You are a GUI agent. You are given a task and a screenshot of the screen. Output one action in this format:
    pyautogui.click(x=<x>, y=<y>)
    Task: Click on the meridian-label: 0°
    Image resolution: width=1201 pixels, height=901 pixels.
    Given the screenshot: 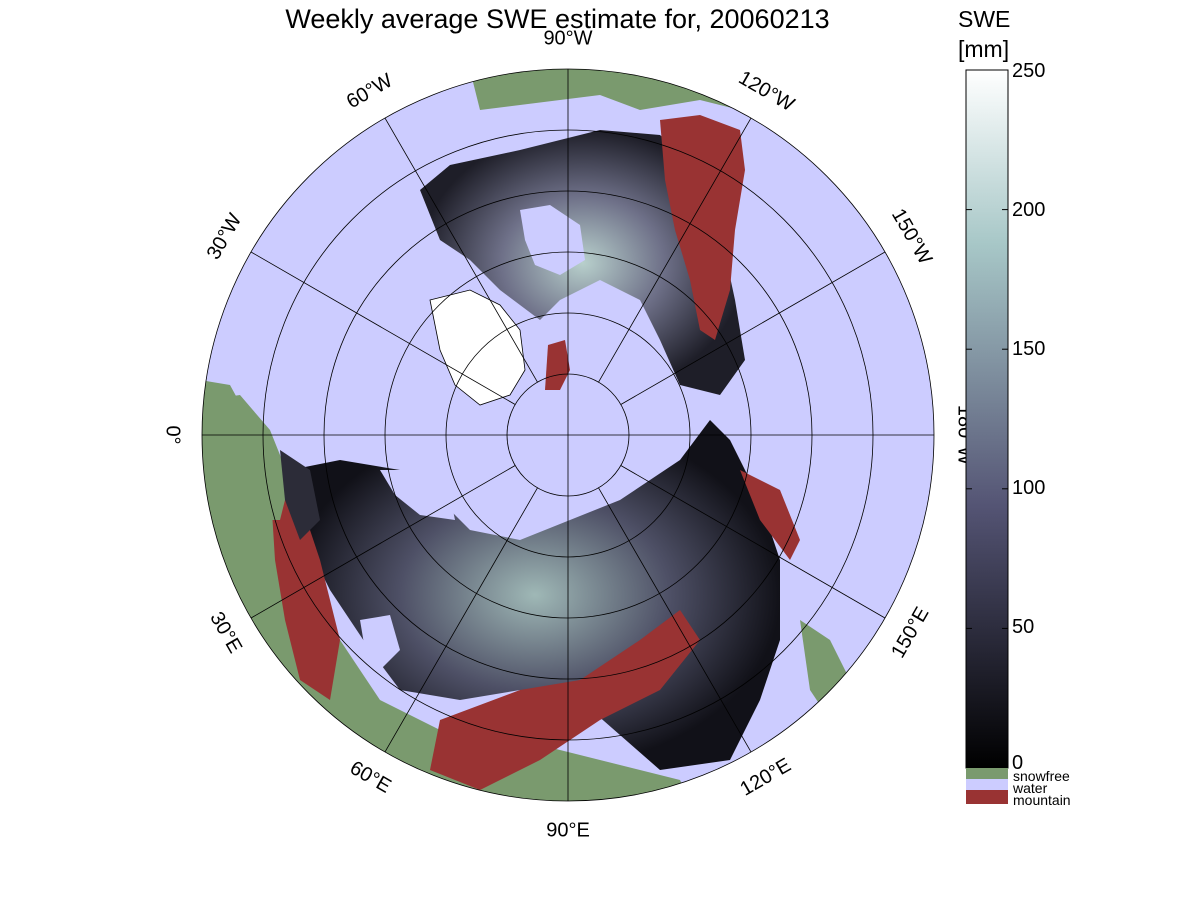 What is the action you would take?
    pyautogui.click(x=173, y=434)
    